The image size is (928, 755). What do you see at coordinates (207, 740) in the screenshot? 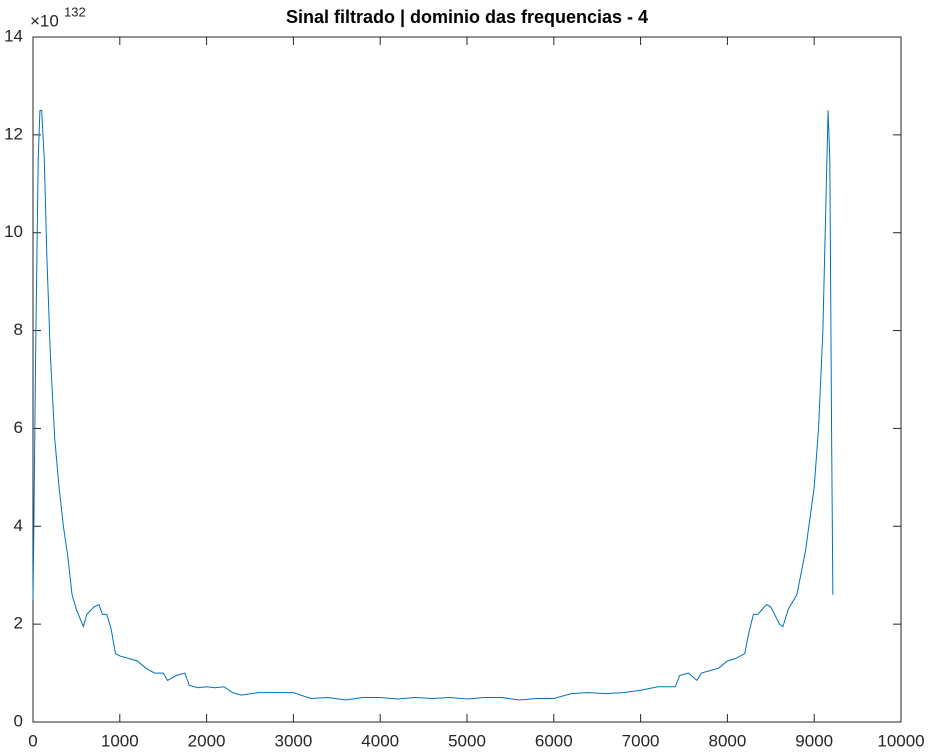
I see `x-tick-label: 2000` at bounding box center [207, 740].